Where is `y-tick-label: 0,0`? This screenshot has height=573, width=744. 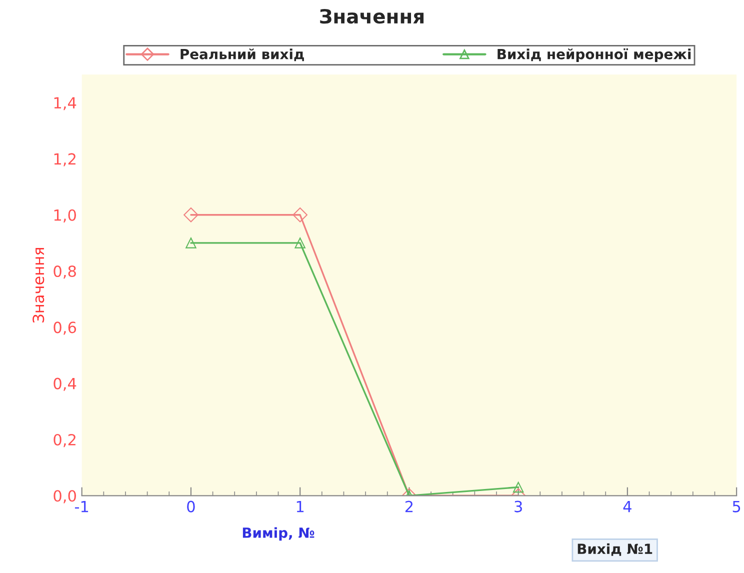
y-tick-label: 0,0 is located at coordinates (65, 497).